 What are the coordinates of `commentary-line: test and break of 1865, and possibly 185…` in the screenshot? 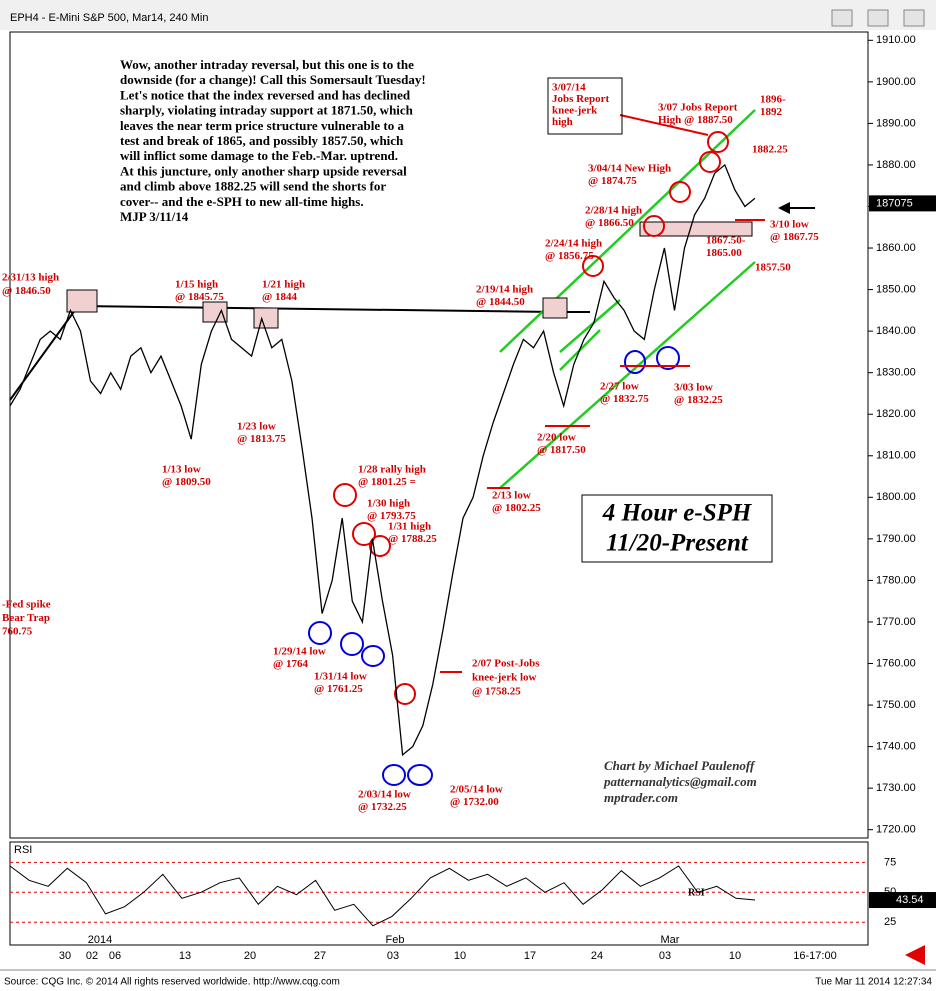 It's located at (262, 140).